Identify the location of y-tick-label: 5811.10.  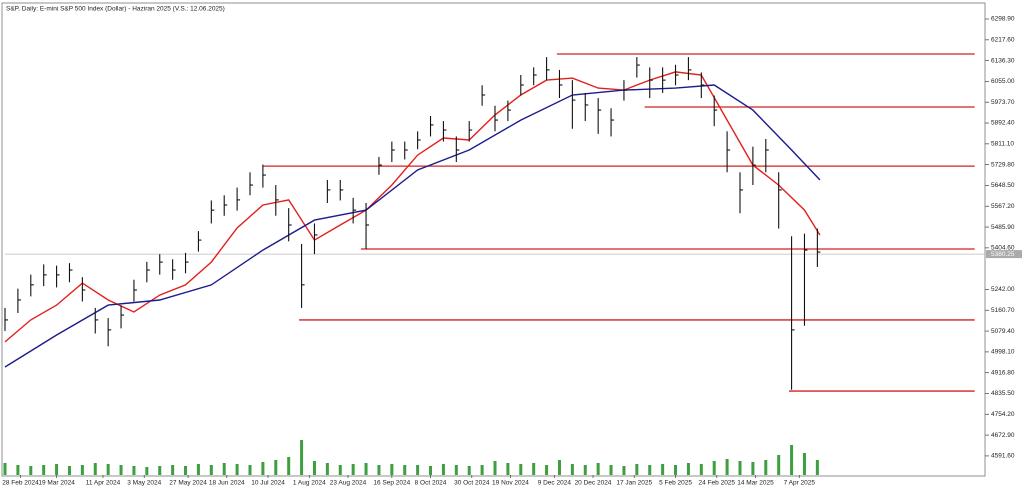
(1002, 144).